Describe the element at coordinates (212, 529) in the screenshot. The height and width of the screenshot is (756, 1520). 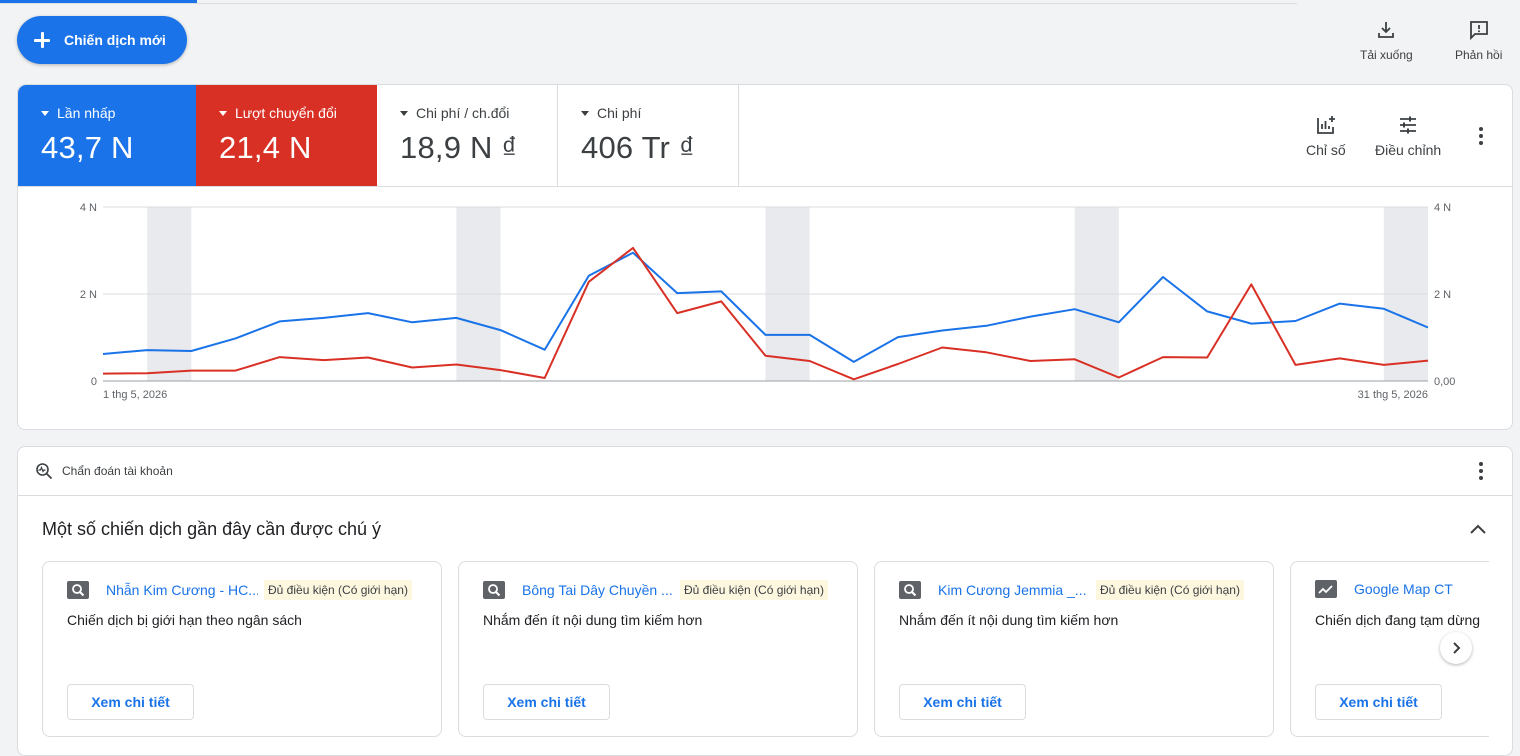
I see `section-title: Một số chiến dịch gần đây cần được chú ý` at that location.